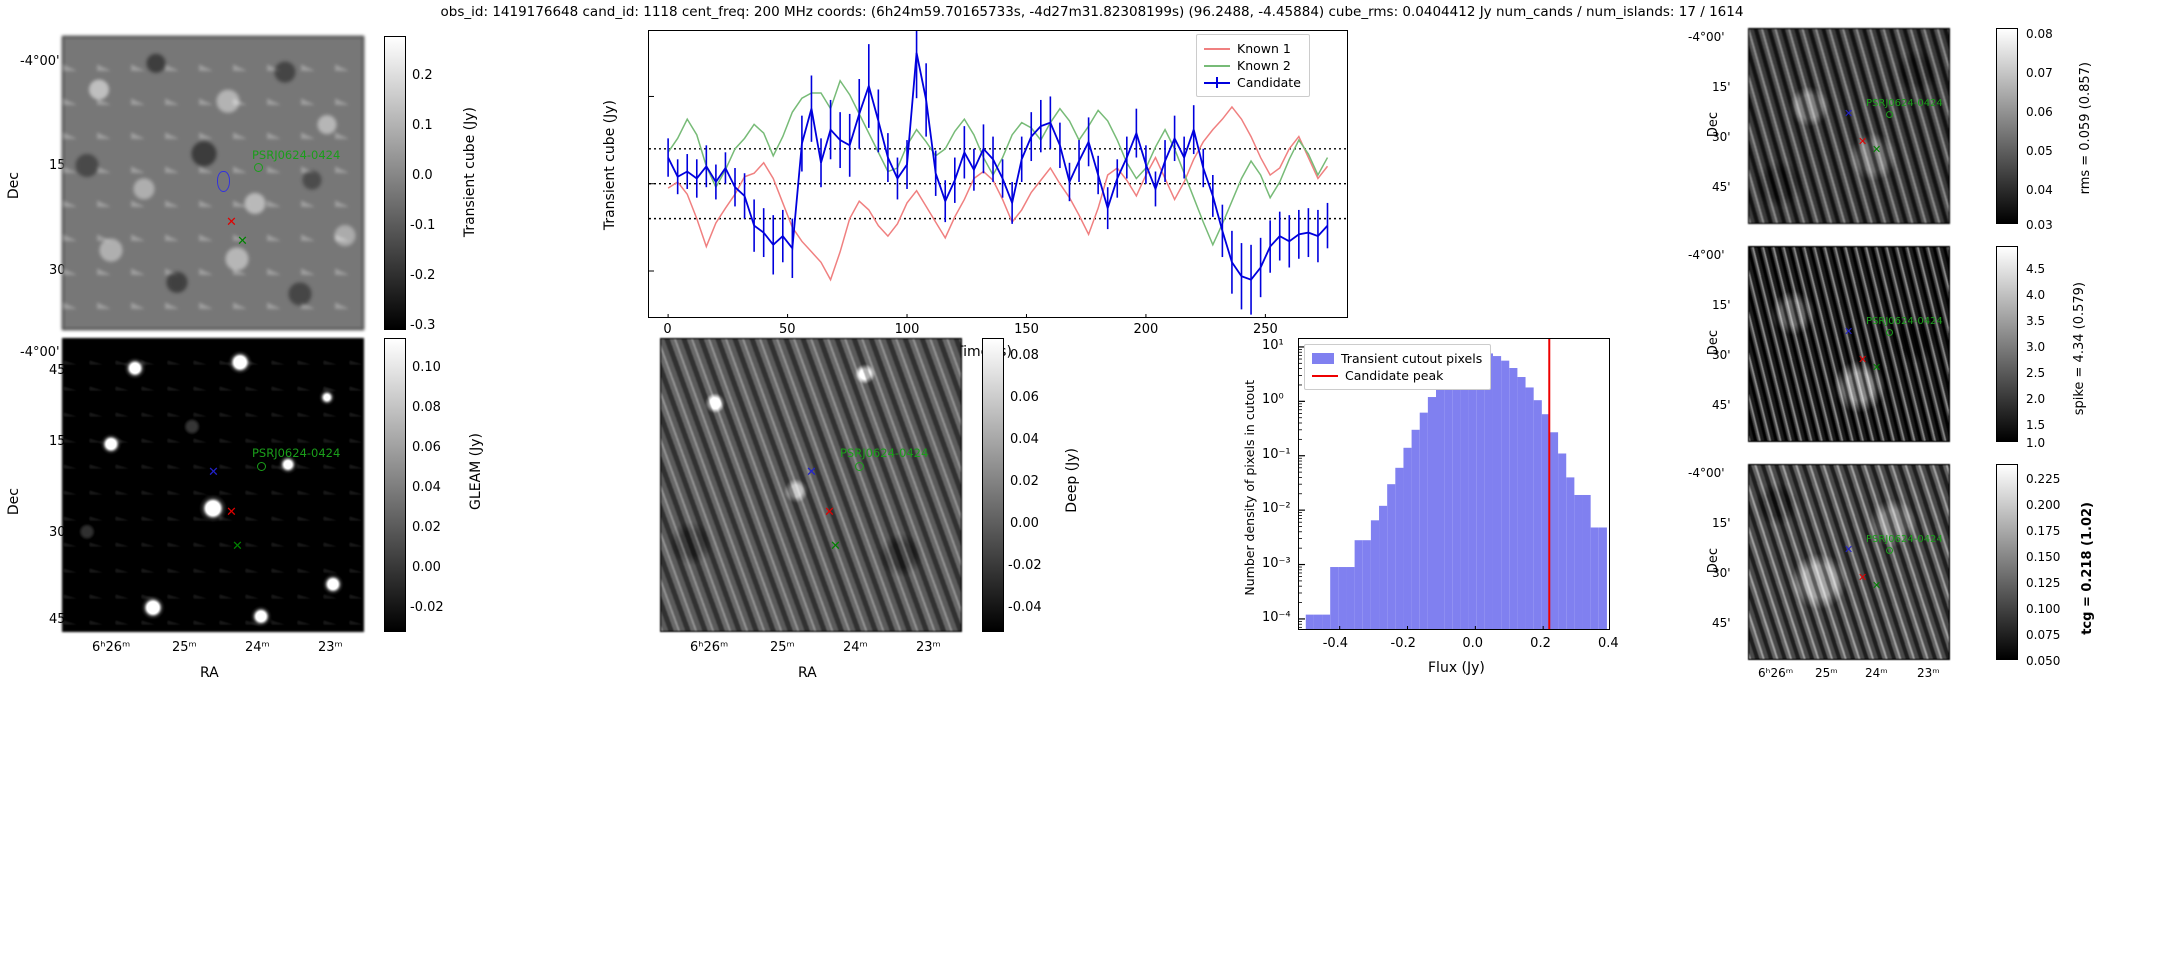 The height and width of the screenshot is (960, 2184). Describe the element at coordinates (1721, 137) in the screenshot. I see `rms-tick-dec-2: 30'` at that location.